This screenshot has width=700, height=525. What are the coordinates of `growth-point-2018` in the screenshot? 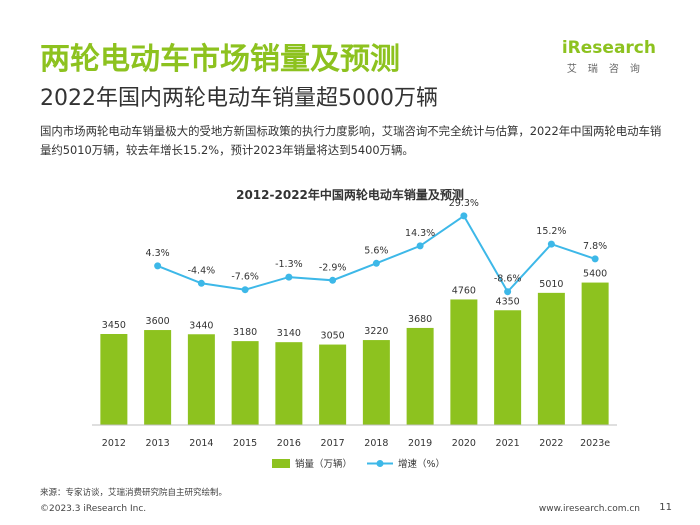 It's located at (376, 263).